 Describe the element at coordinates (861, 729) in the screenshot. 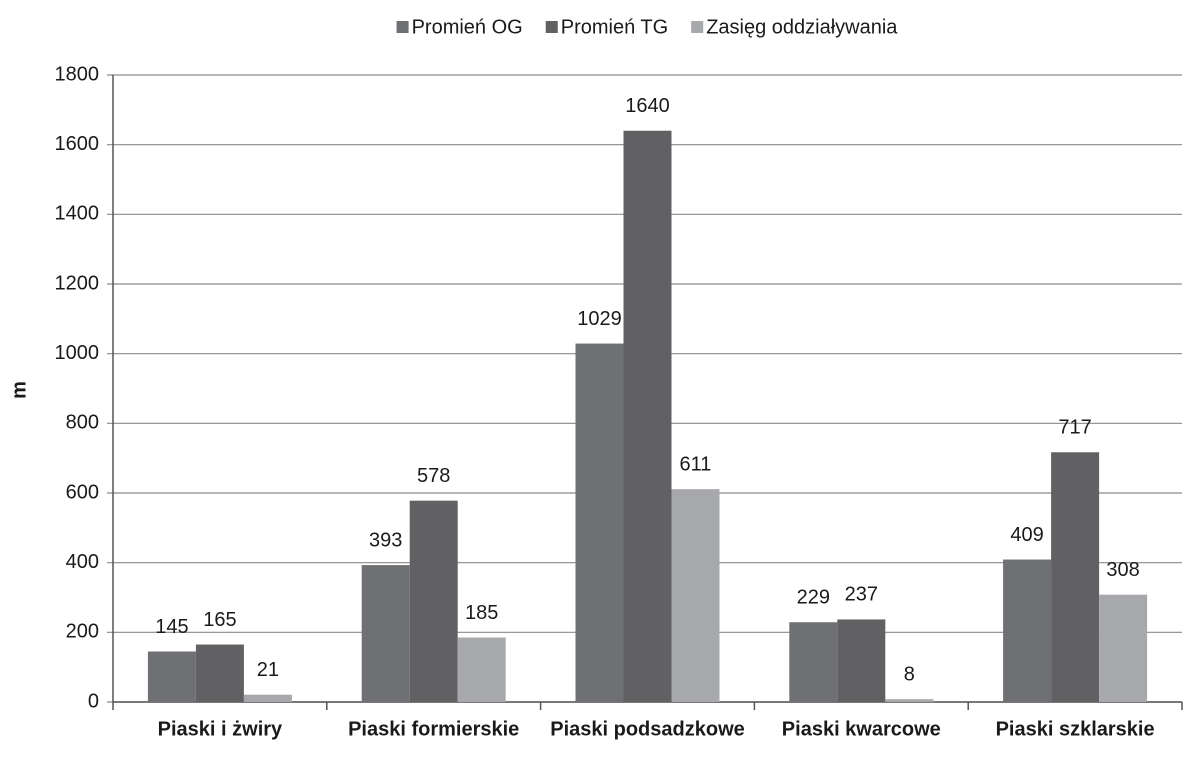

I see `x-tick-label: Piaski kwarcowe` at that location.